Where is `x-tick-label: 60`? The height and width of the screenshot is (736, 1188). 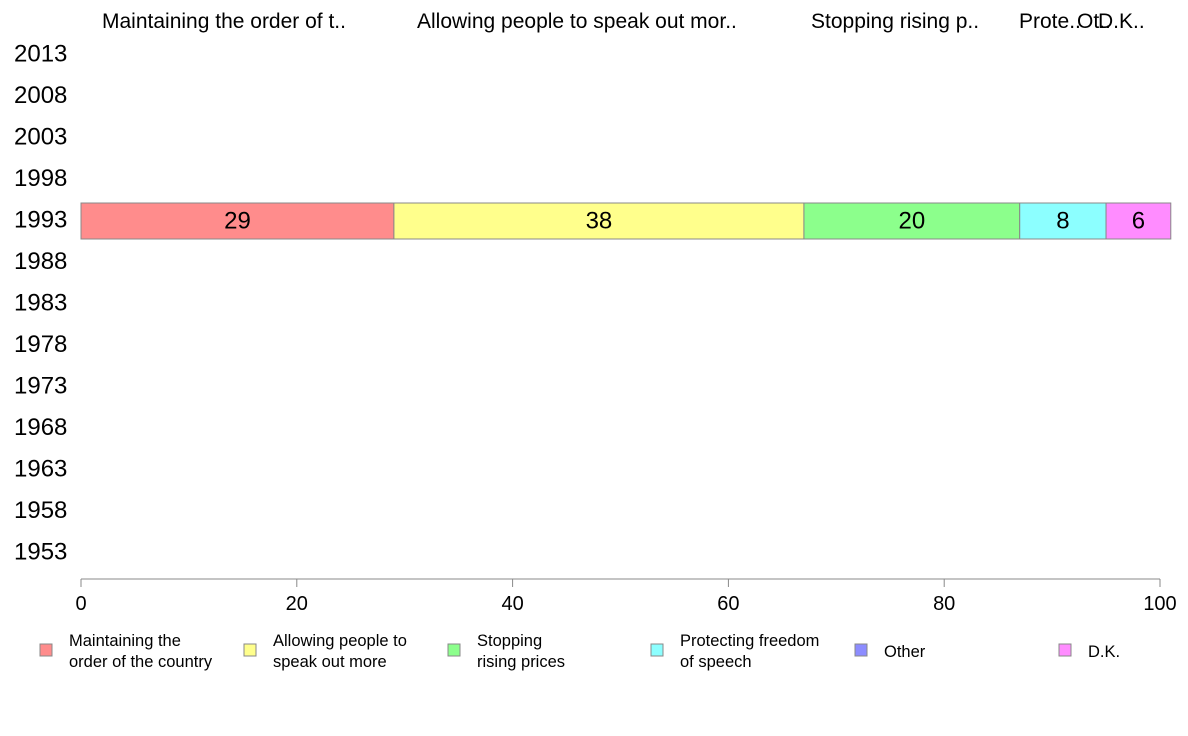 x-tick-label: 60 is located at coordinates (728, 604).